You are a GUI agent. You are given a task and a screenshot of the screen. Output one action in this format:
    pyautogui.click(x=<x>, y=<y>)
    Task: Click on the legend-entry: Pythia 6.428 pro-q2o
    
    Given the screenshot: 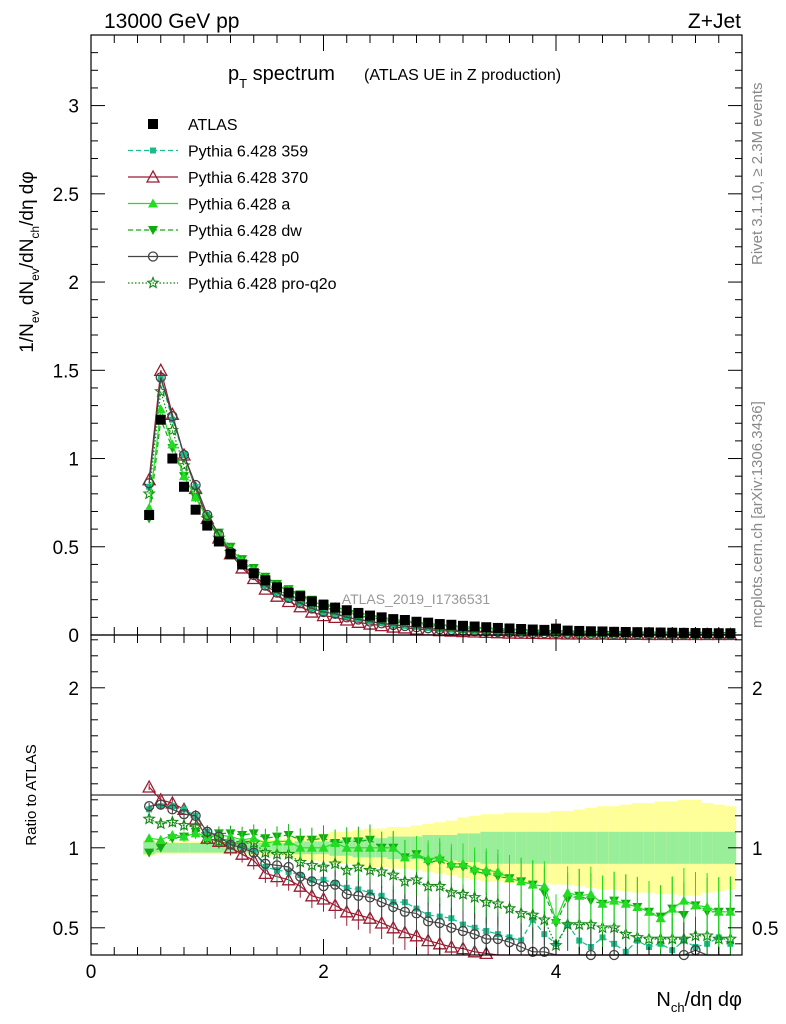 What is the action you would take?
    pyautogui.click(x=232, y=284)
    